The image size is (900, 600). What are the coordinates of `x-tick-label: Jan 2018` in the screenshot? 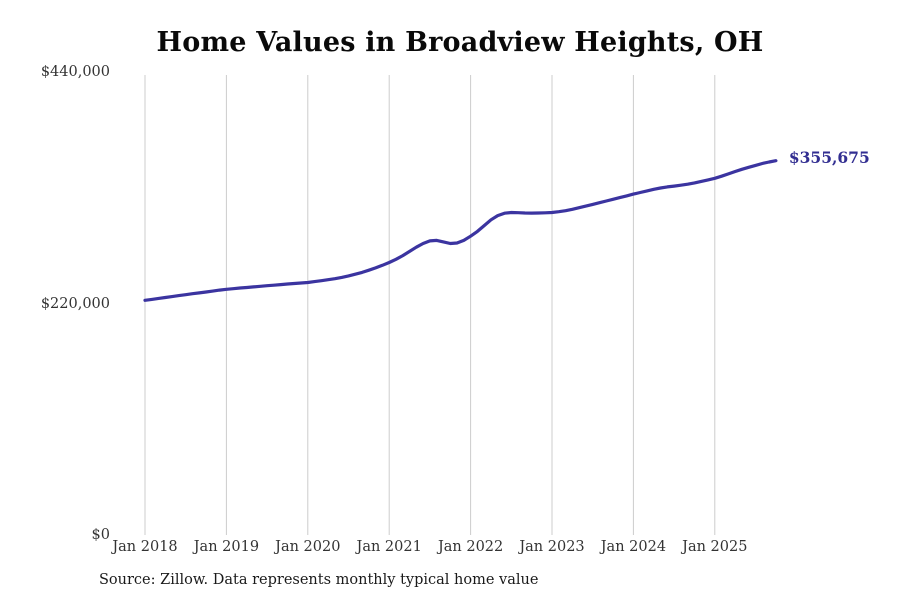 It's located at (145, 547).